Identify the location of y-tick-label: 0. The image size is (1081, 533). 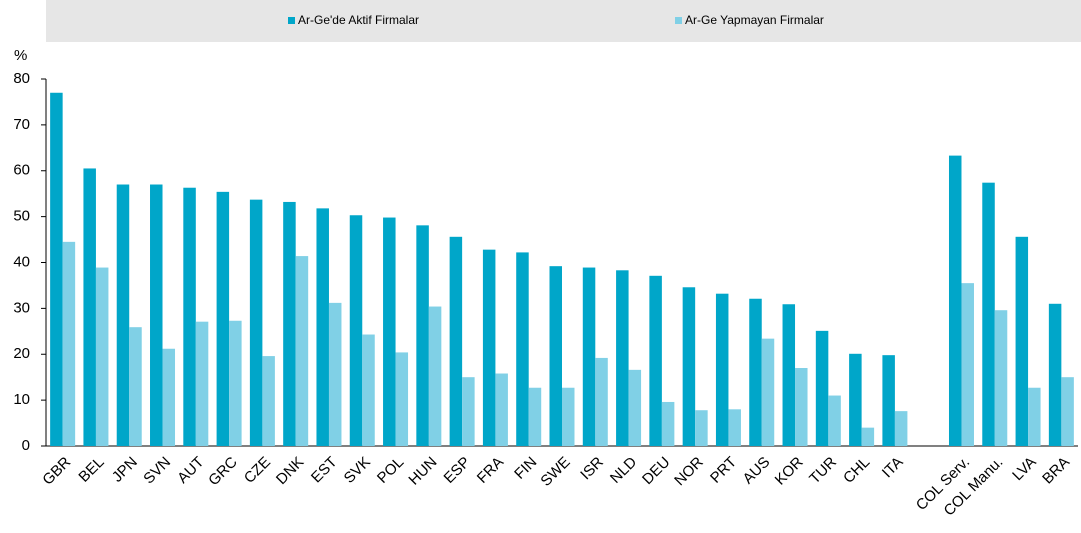
(26, 445).